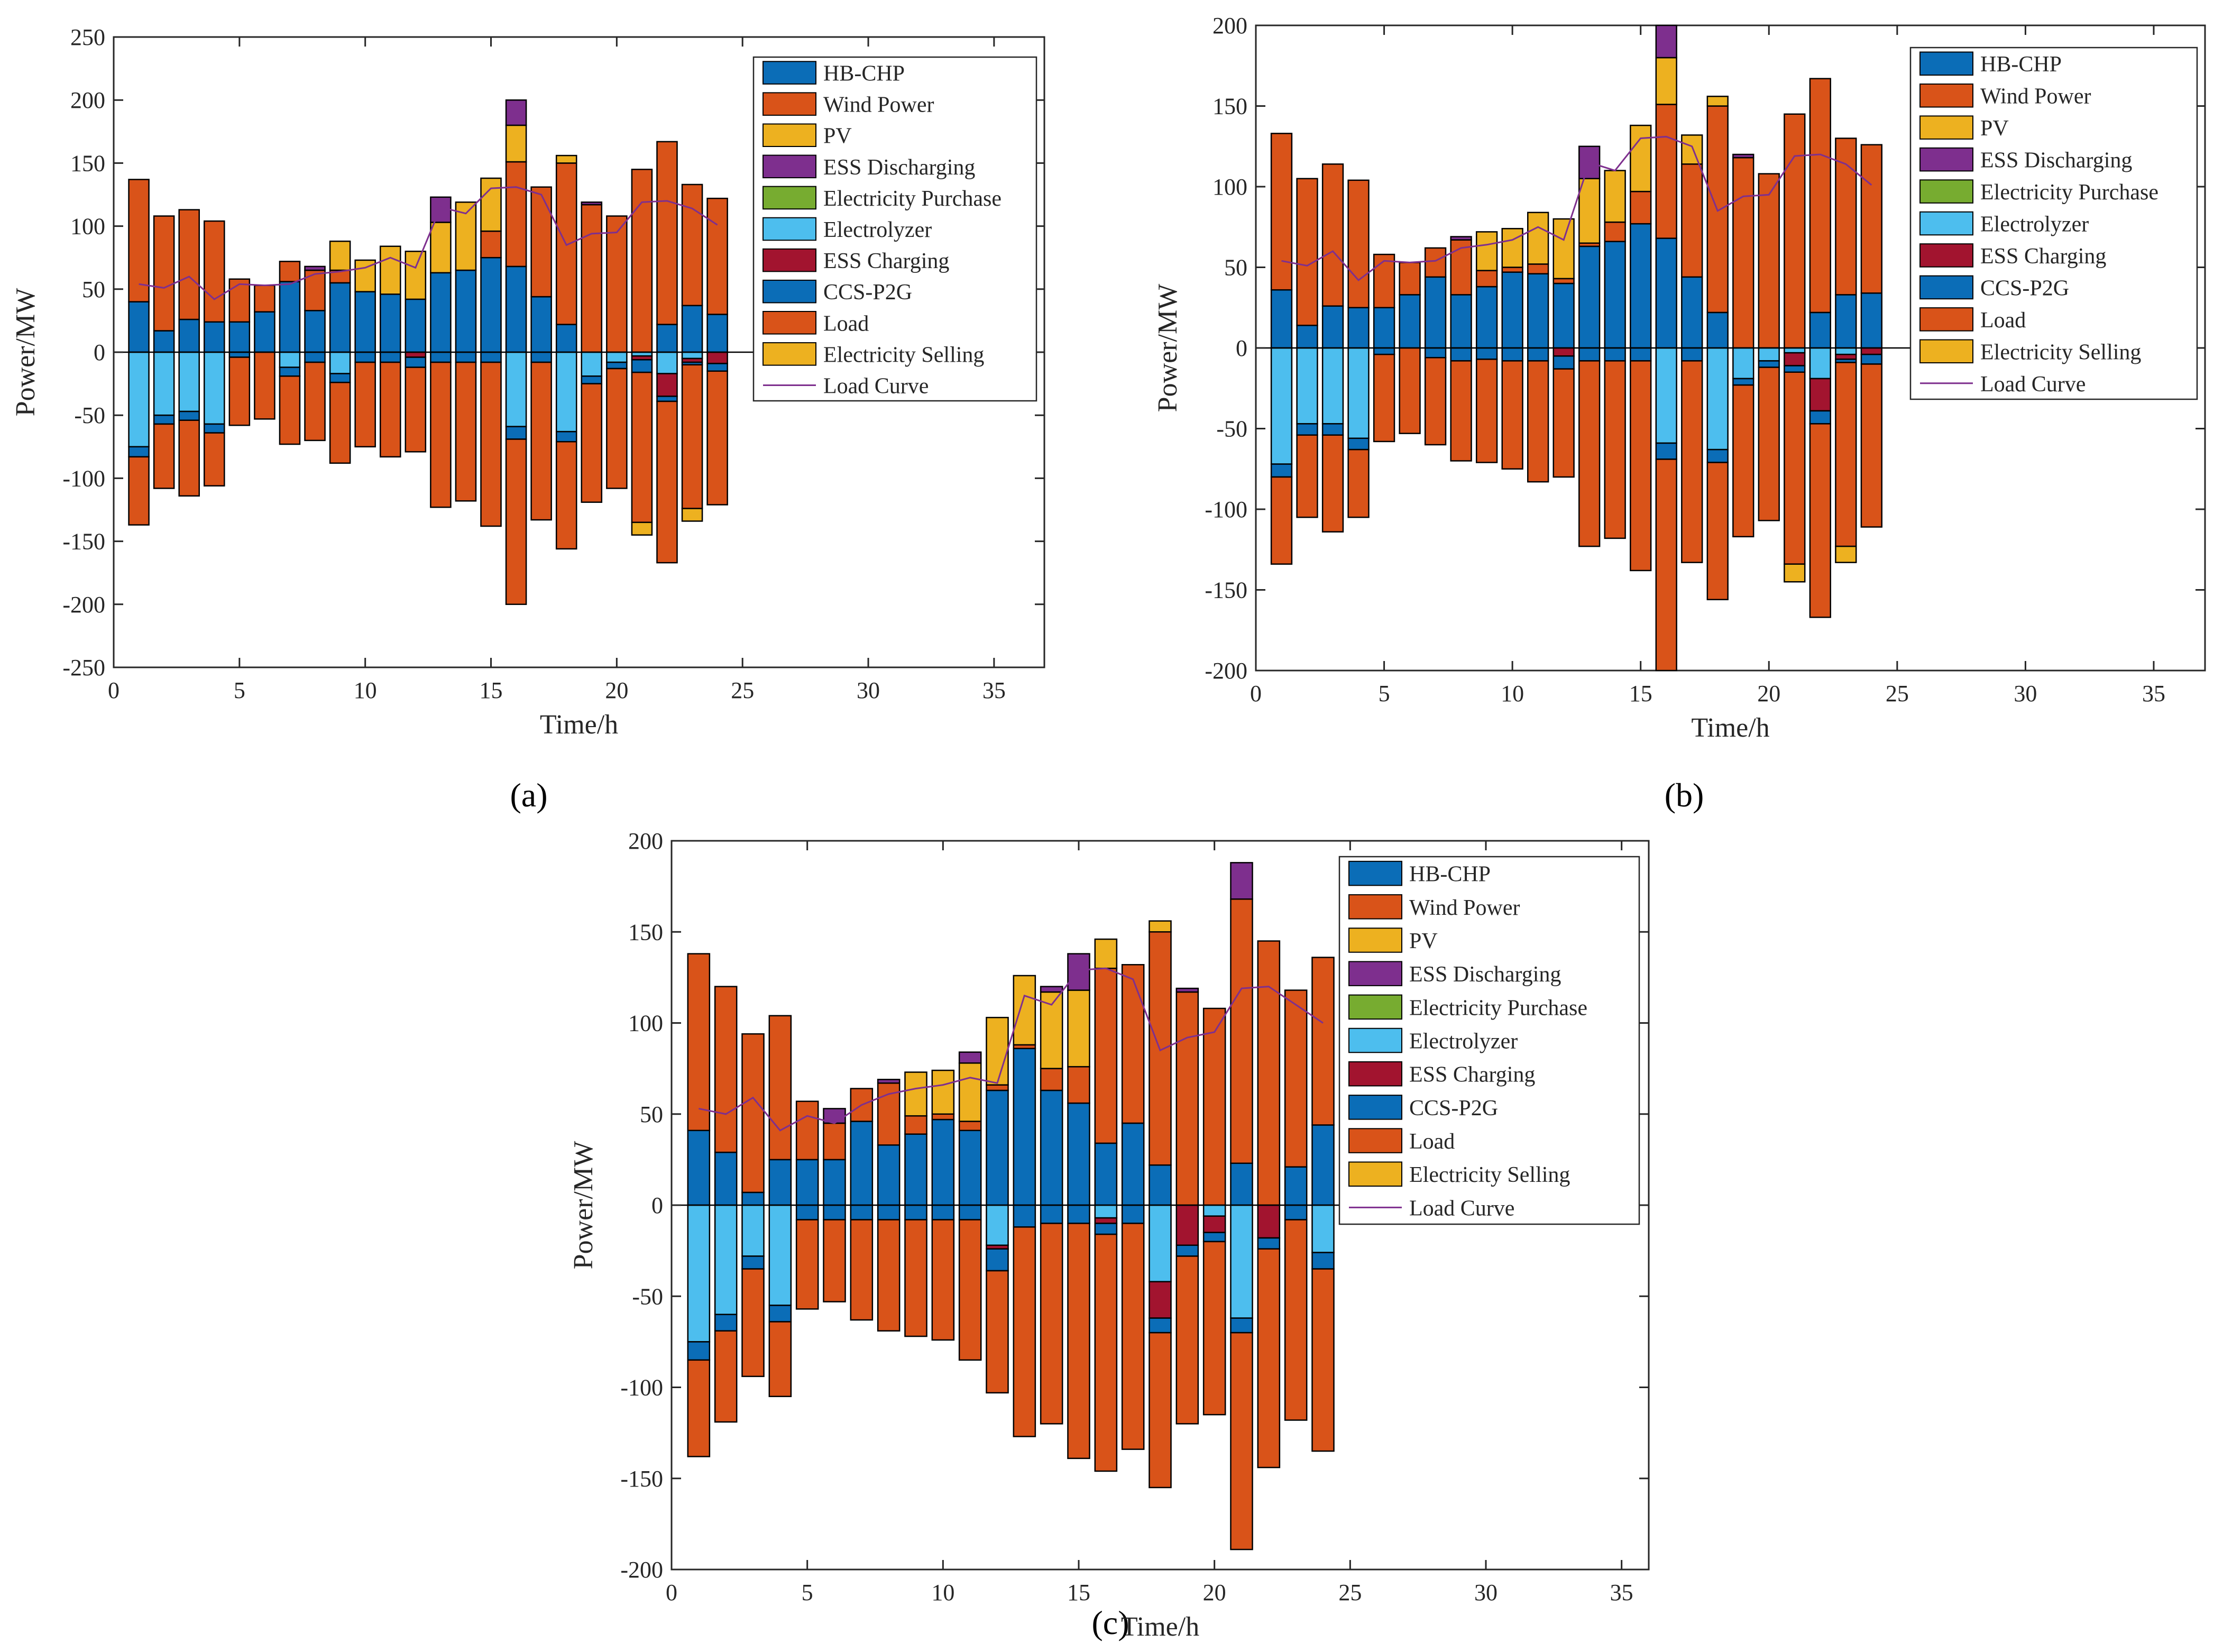 Image resolution: width=2223 pixels, height=1652 pixels. I want to click on bar-wind-t3, so click(753, 1113).